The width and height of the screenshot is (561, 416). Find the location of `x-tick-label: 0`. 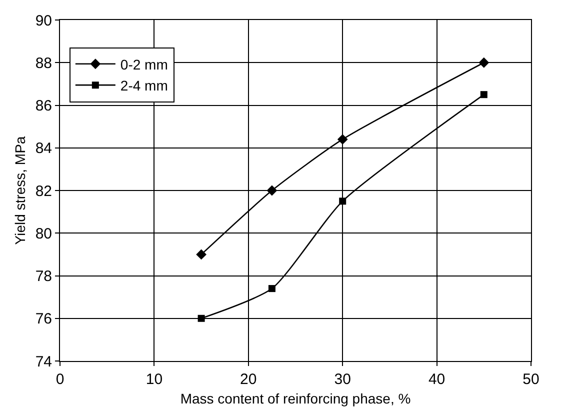

x-tick-label: 0 is located at coordinates (60, 379).